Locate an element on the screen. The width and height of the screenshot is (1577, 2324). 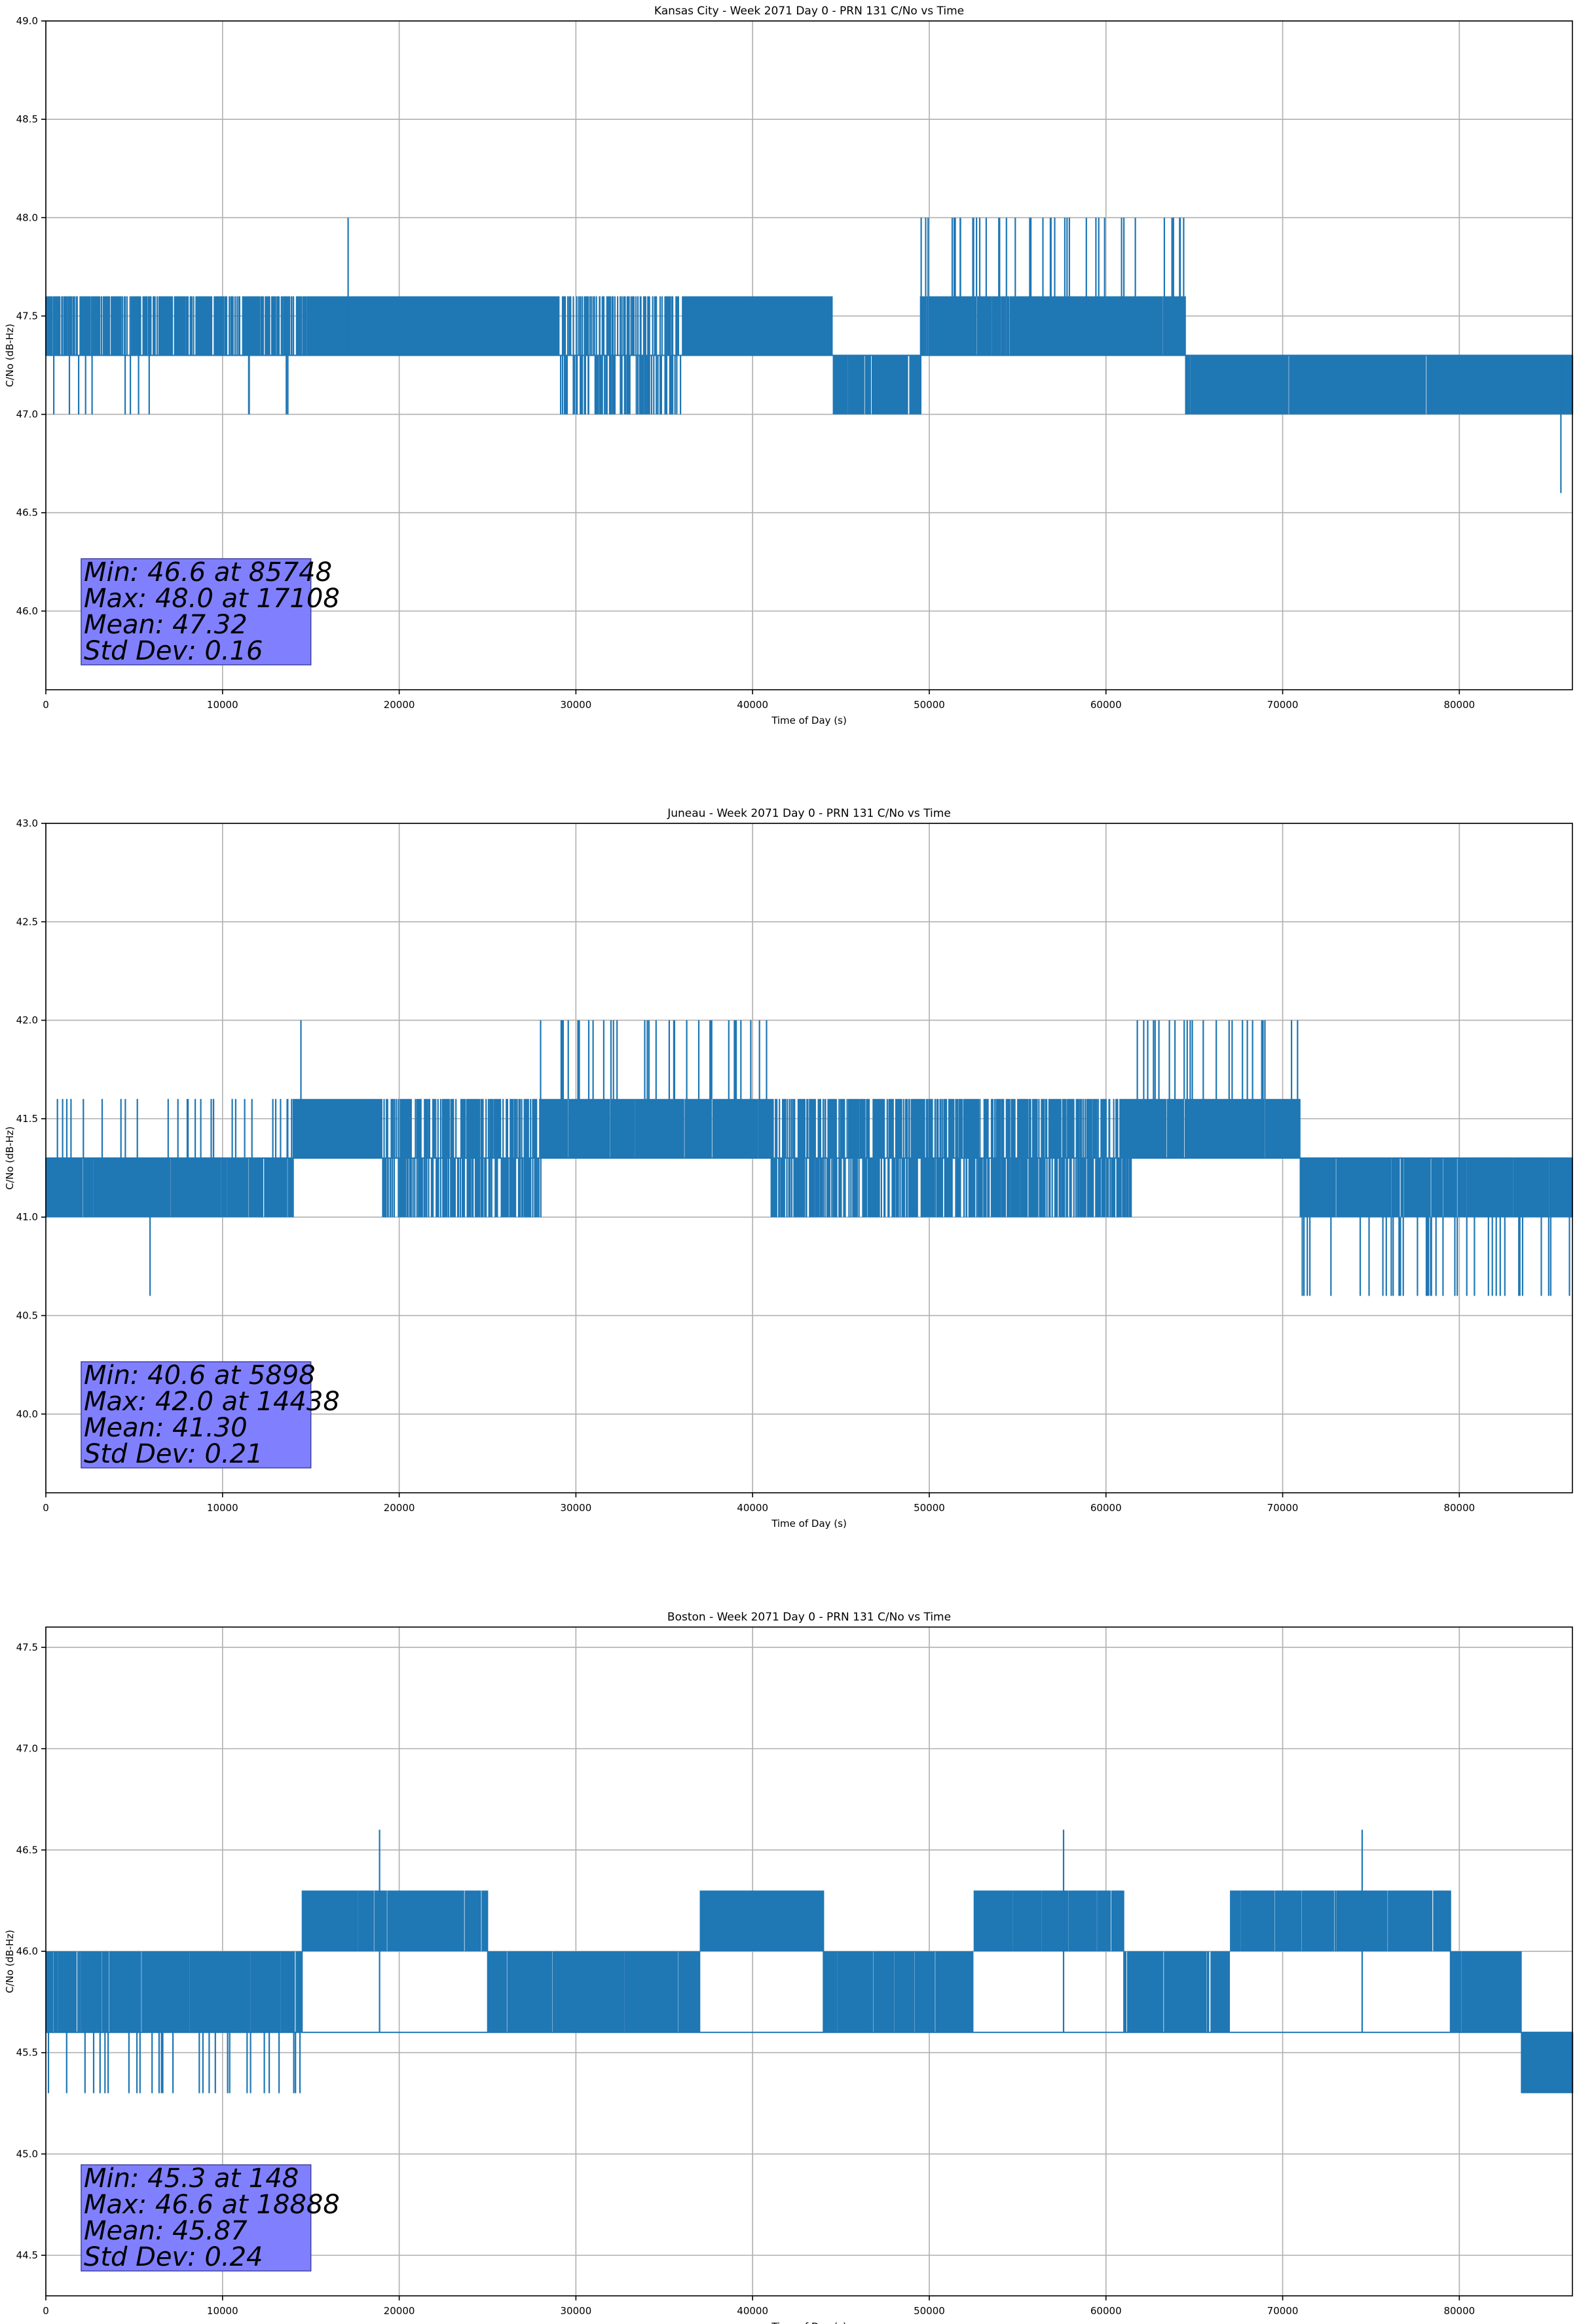
stats-std: Std Dev: 0.24 is located at coordinates (173, 2257).